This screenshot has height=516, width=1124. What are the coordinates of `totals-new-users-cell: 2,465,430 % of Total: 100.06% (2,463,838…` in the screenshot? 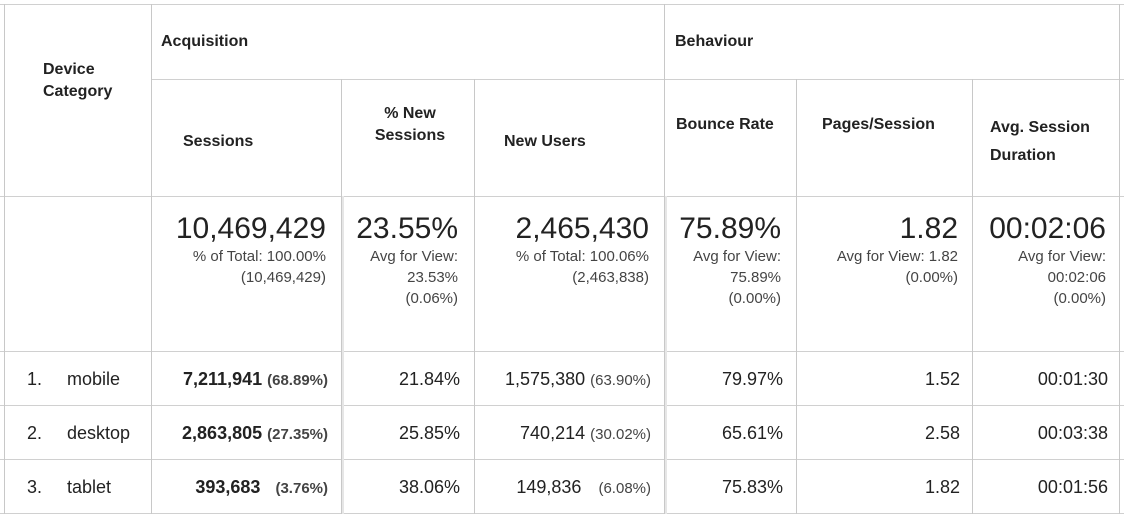 It's located at (562, 250).